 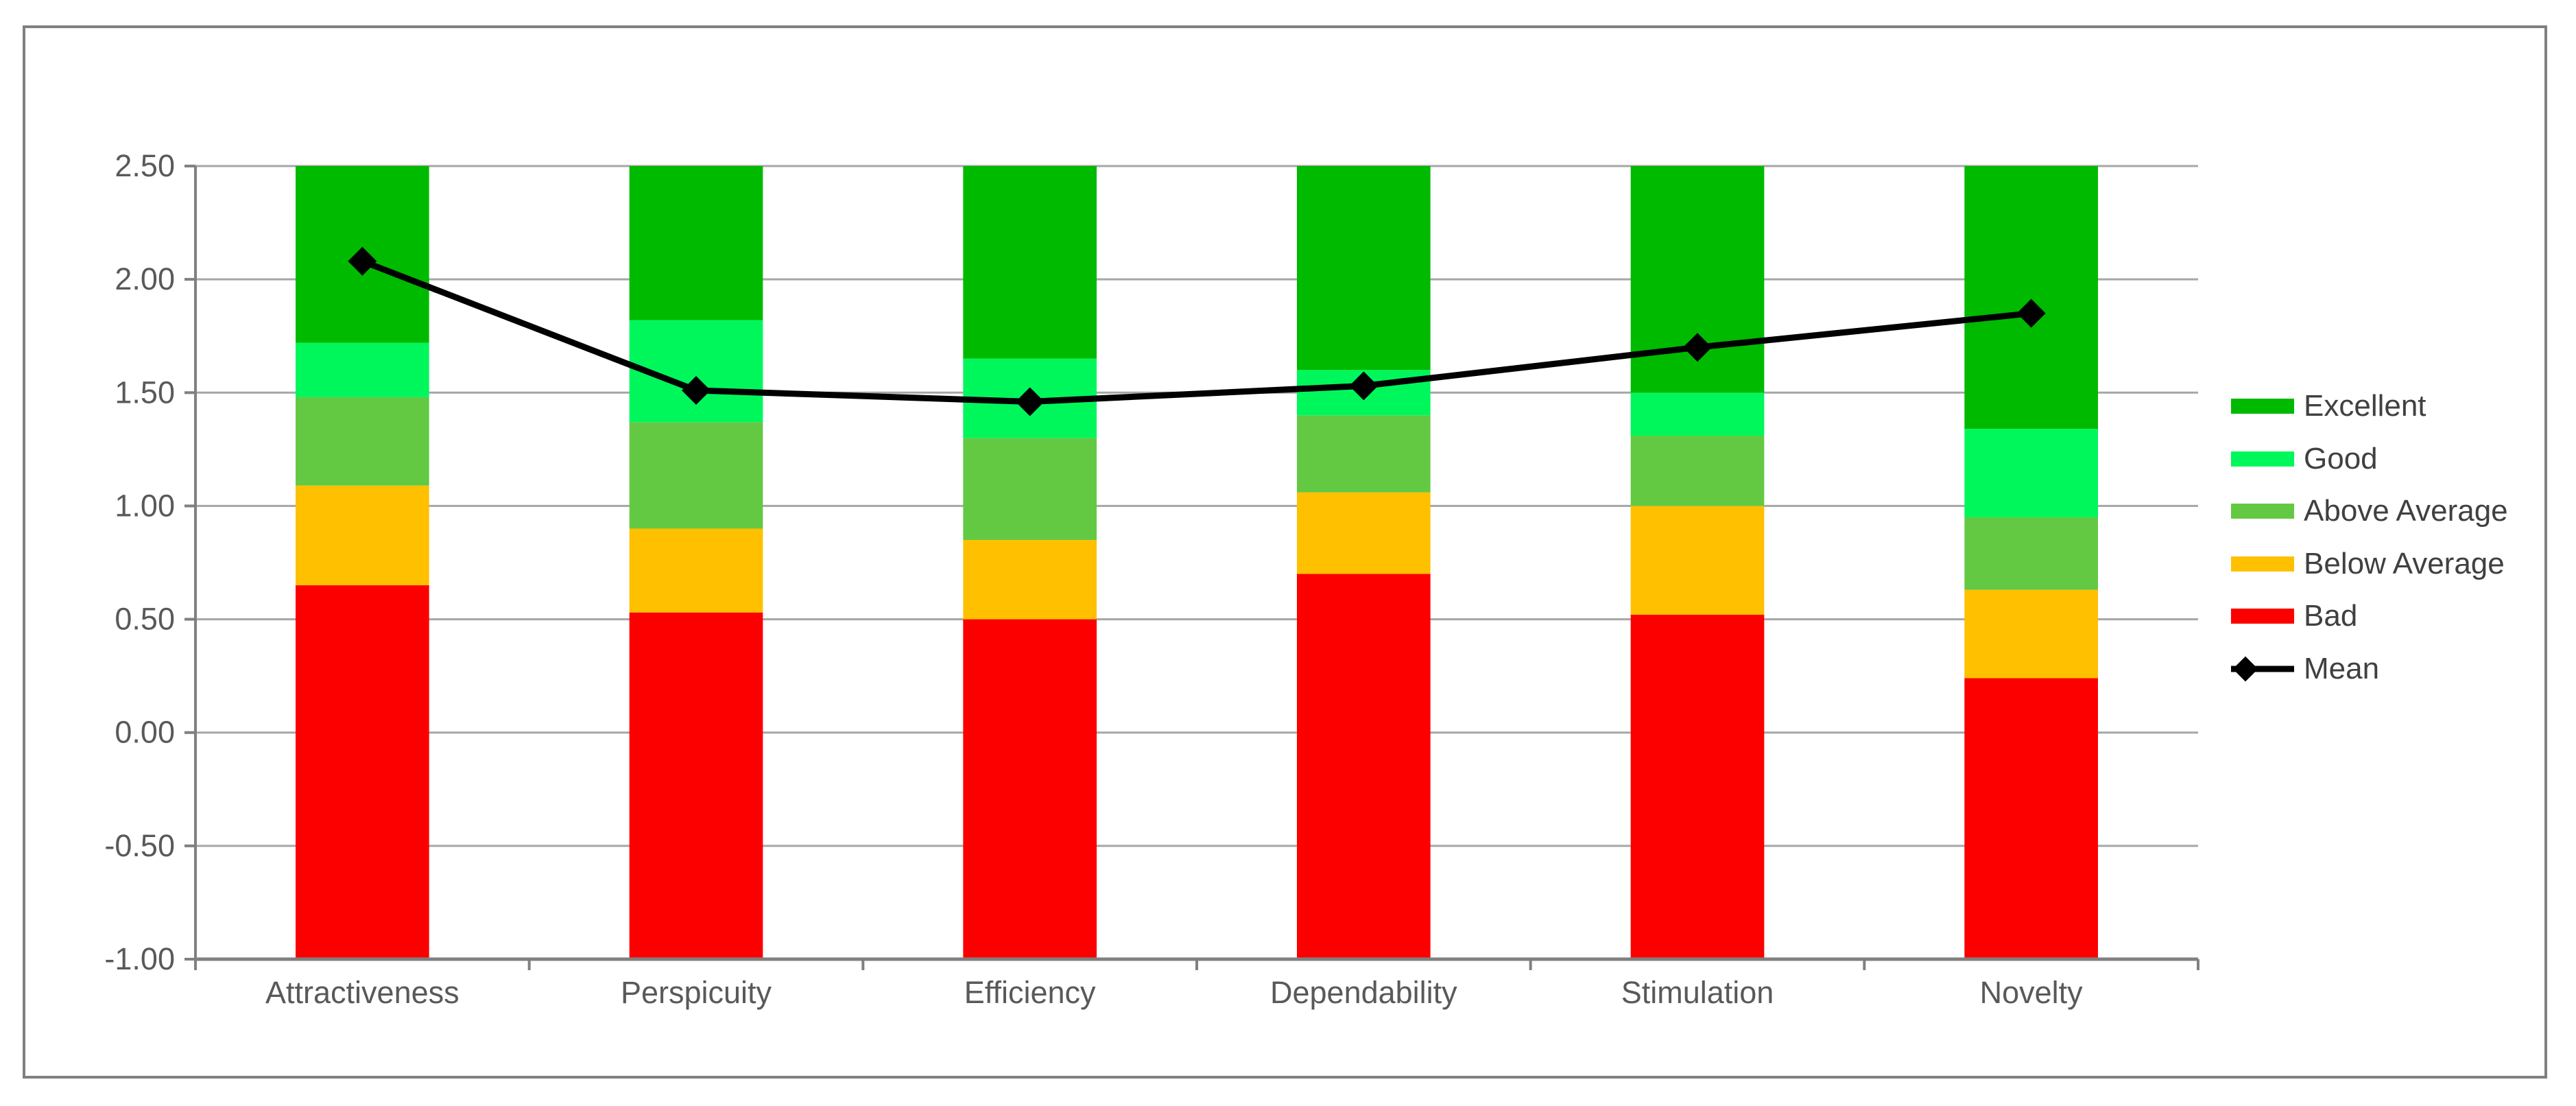 What do you see at coordinates (2031, 473) in the screenshot?
I see `bar-segment-good-novelty` at bounding box center [2031, 473].